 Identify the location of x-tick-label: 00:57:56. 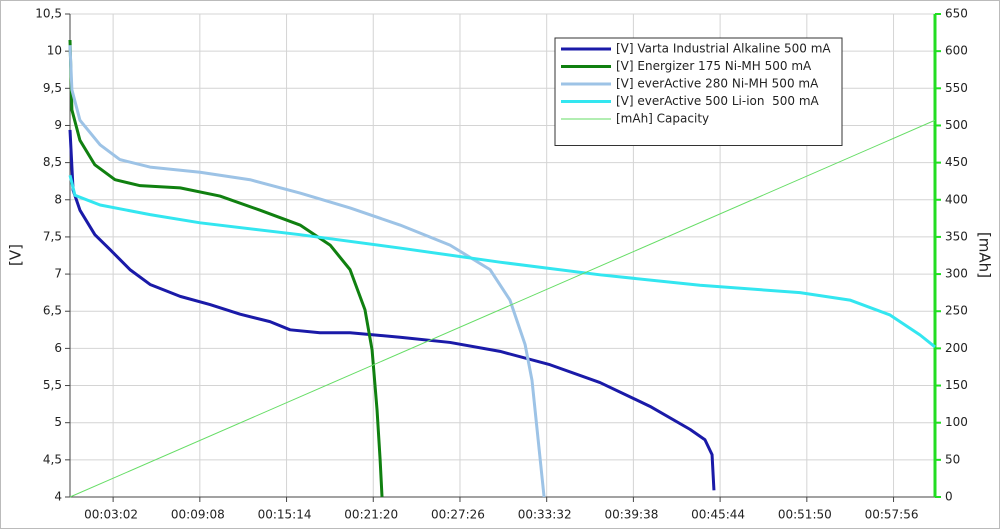
(892, 515).